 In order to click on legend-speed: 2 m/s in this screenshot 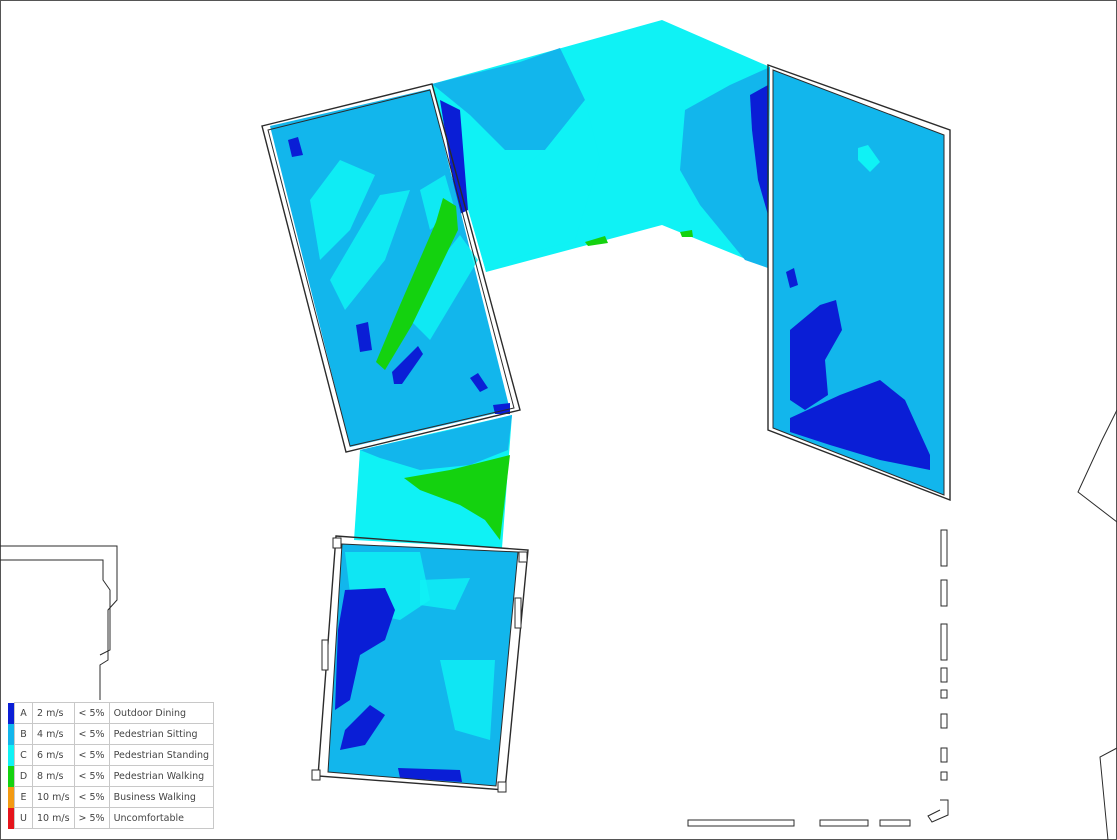, I will do `click(53, 713)`.